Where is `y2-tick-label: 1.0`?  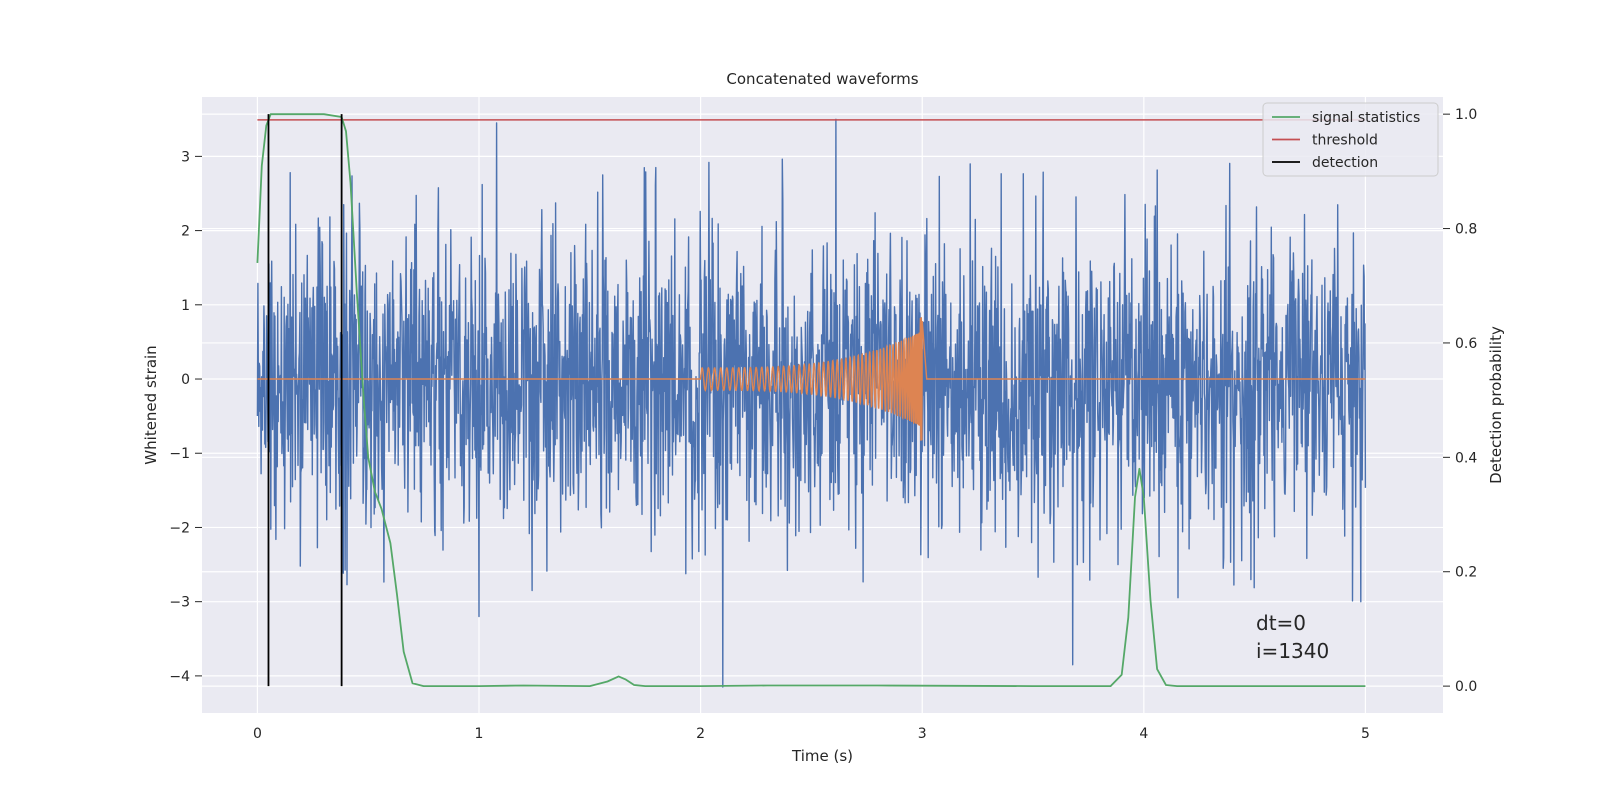
y2-tick-label: 1.0 is located at coordinates (1466, 115).